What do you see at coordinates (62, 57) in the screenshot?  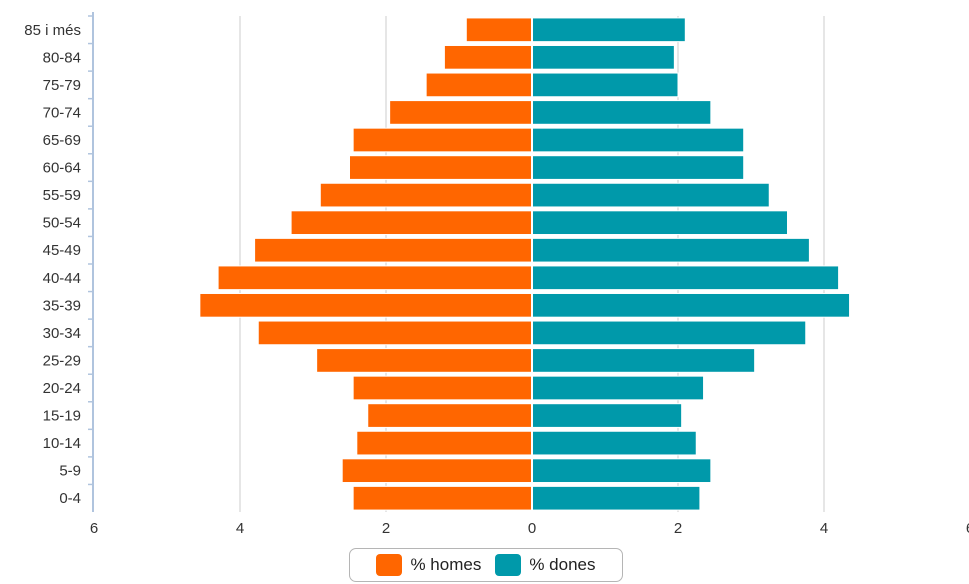 I see `y-tick-label: 80-84` at bounding box center [62, 57].